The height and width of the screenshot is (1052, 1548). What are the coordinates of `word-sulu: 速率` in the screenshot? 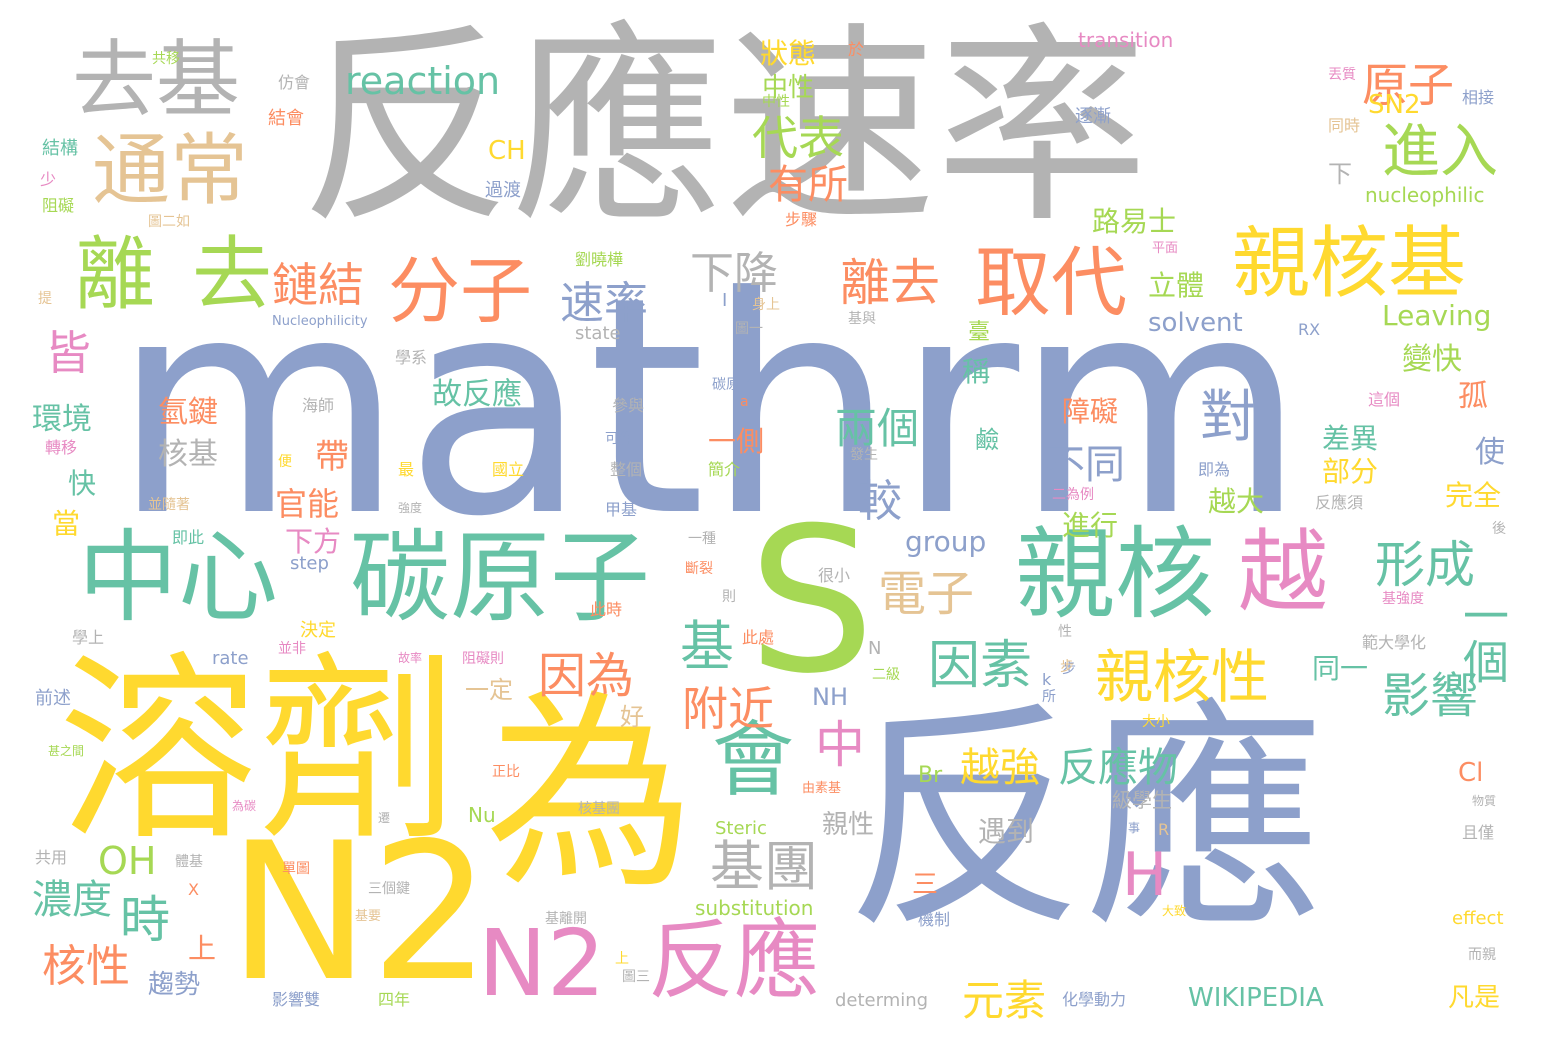 It's located at (604, 303).